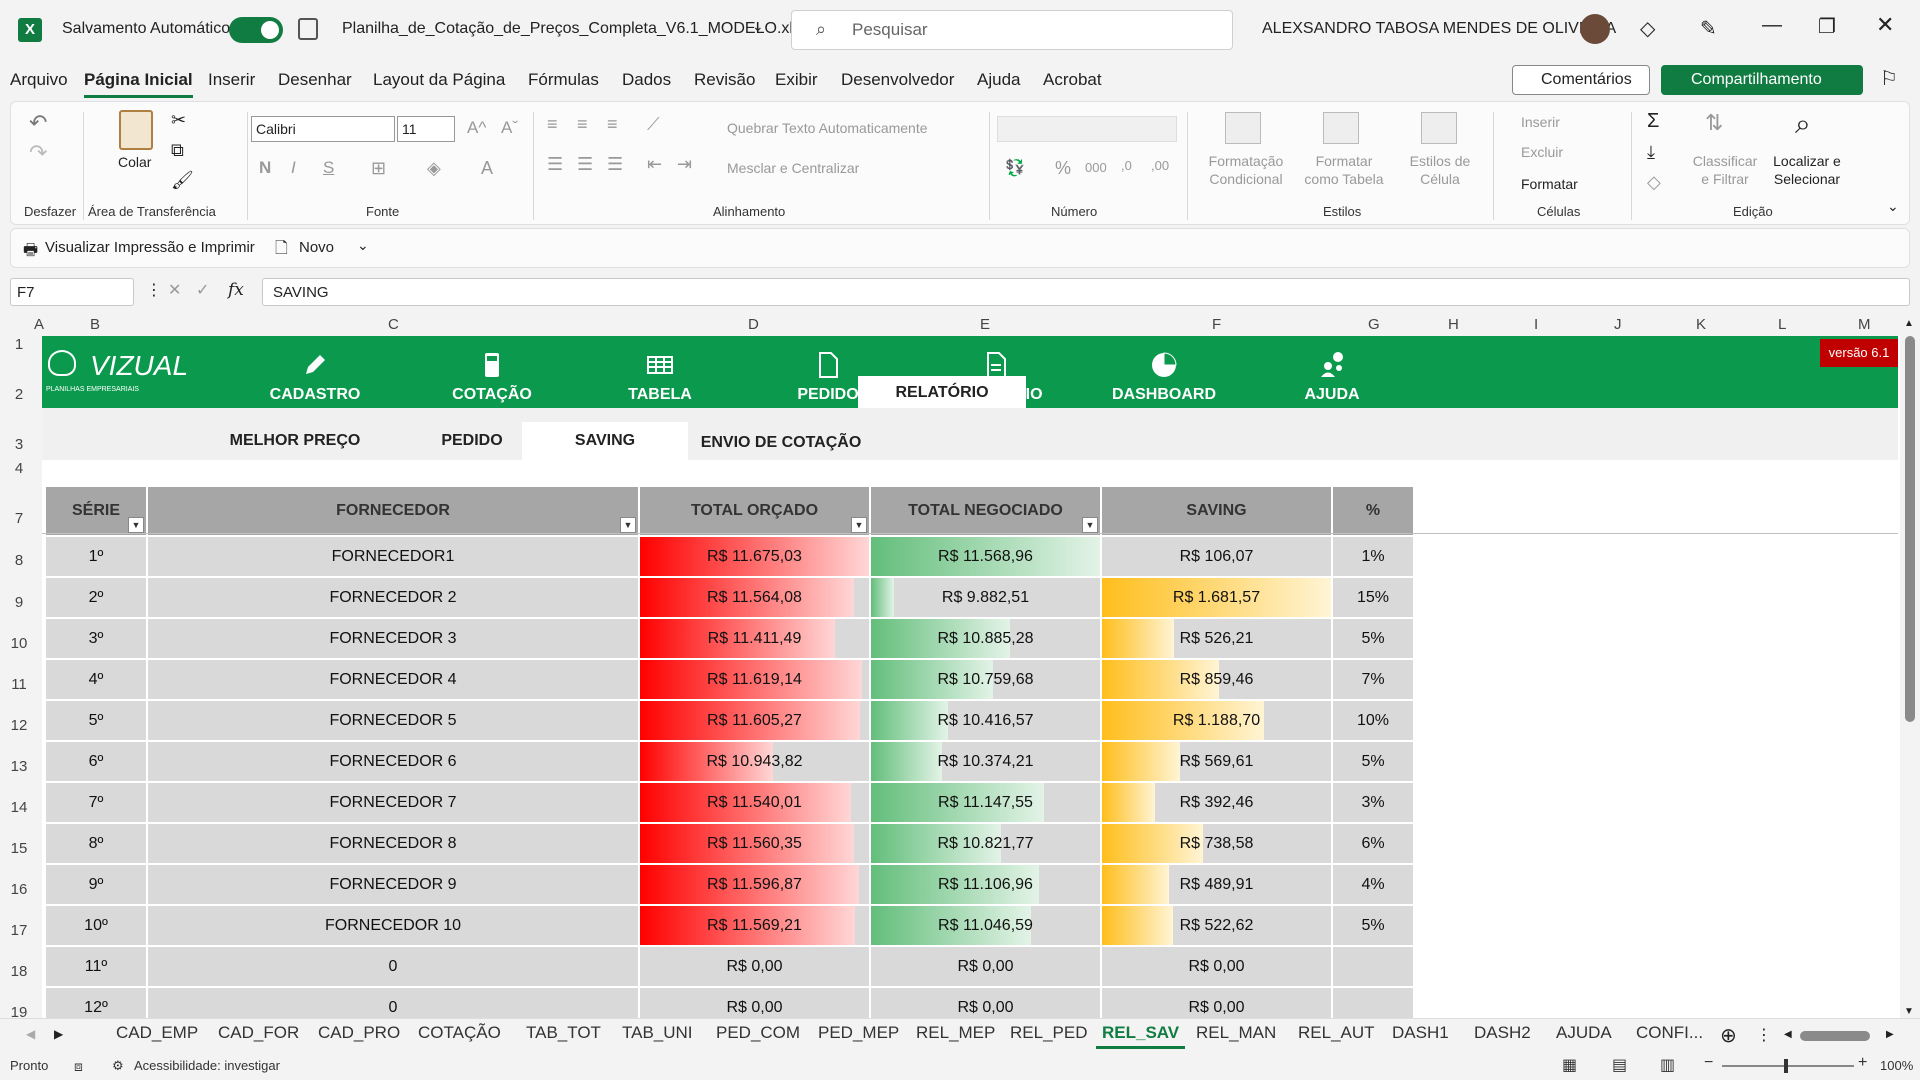 The image size is (1920, 1080). What do you see at coordinates (1889, 79) in the screenshot?
I see `feedback-icon: ⚐` at bounding box center [1889, 79].